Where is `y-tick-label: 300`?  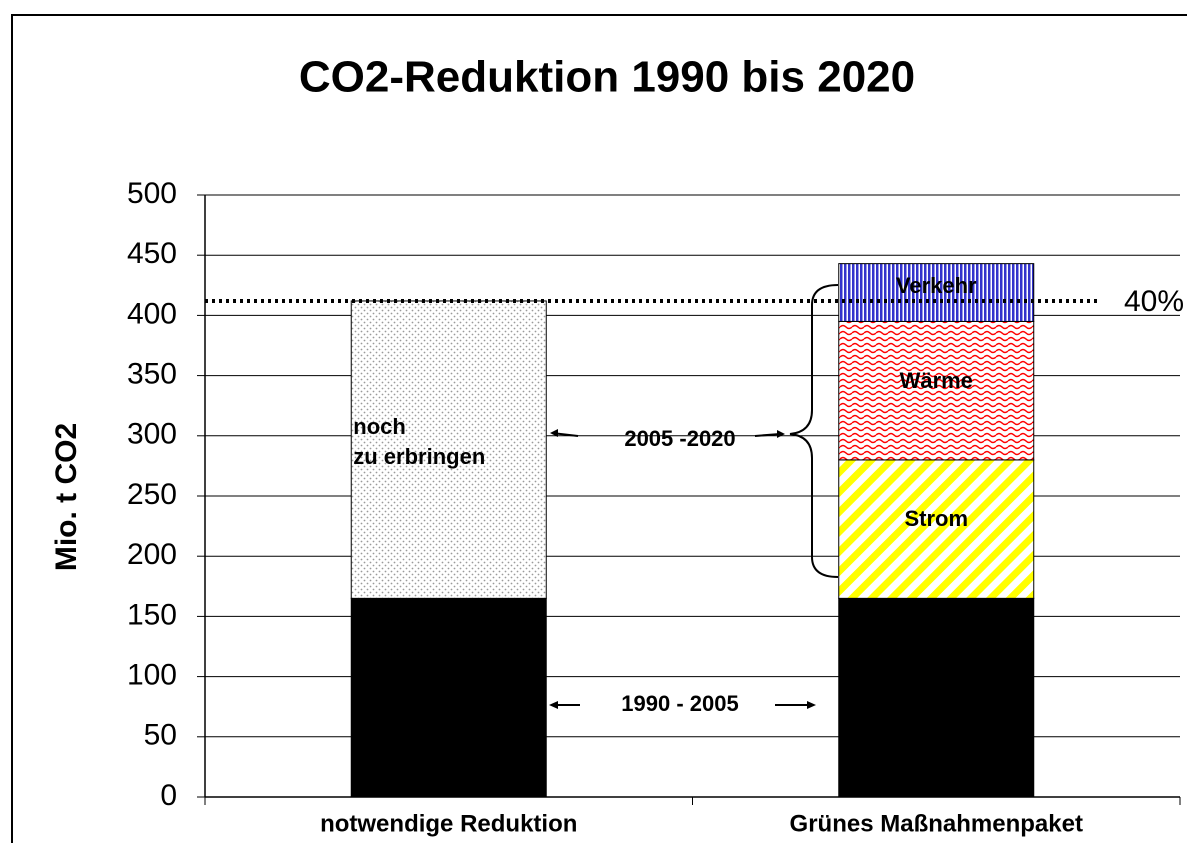
y-tick-label: 300 is located at coordinates (152, 434).